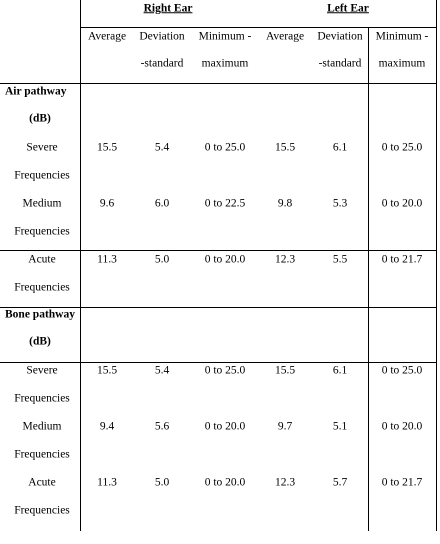 The image size is (440, 544). What do you see at coordinates (36, 91) in the screenshot?
I see `section-title: Air pathway` at bounding box center [36, 91].